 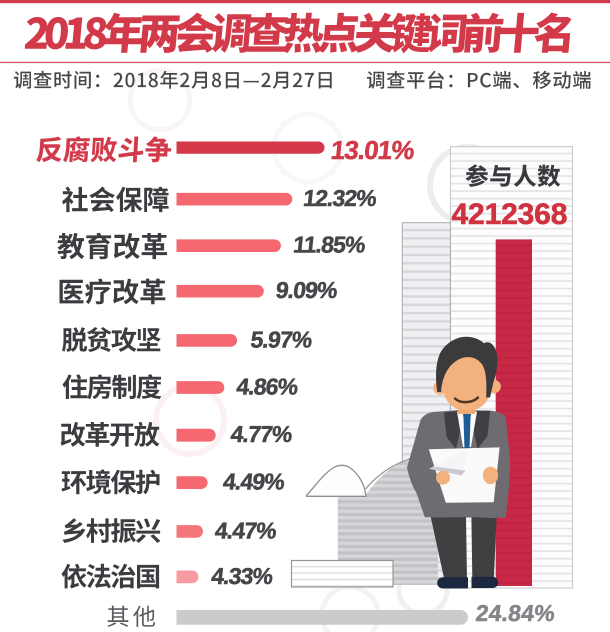 What do you see at coordinates (515, 613) in the screenshot?
I see `svg-text: 24.84%` at bounding box center [515, 613].